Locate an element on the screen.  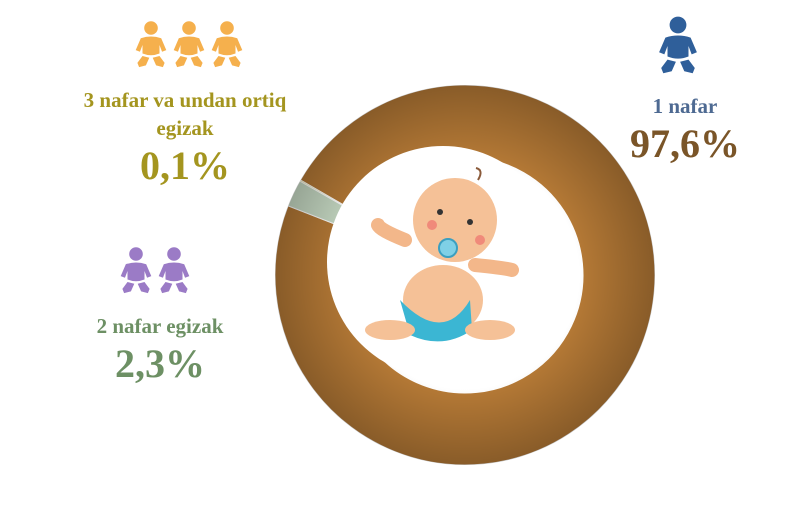
label-group: 1 nafar 97,6% is located at coordinates (685, 130).